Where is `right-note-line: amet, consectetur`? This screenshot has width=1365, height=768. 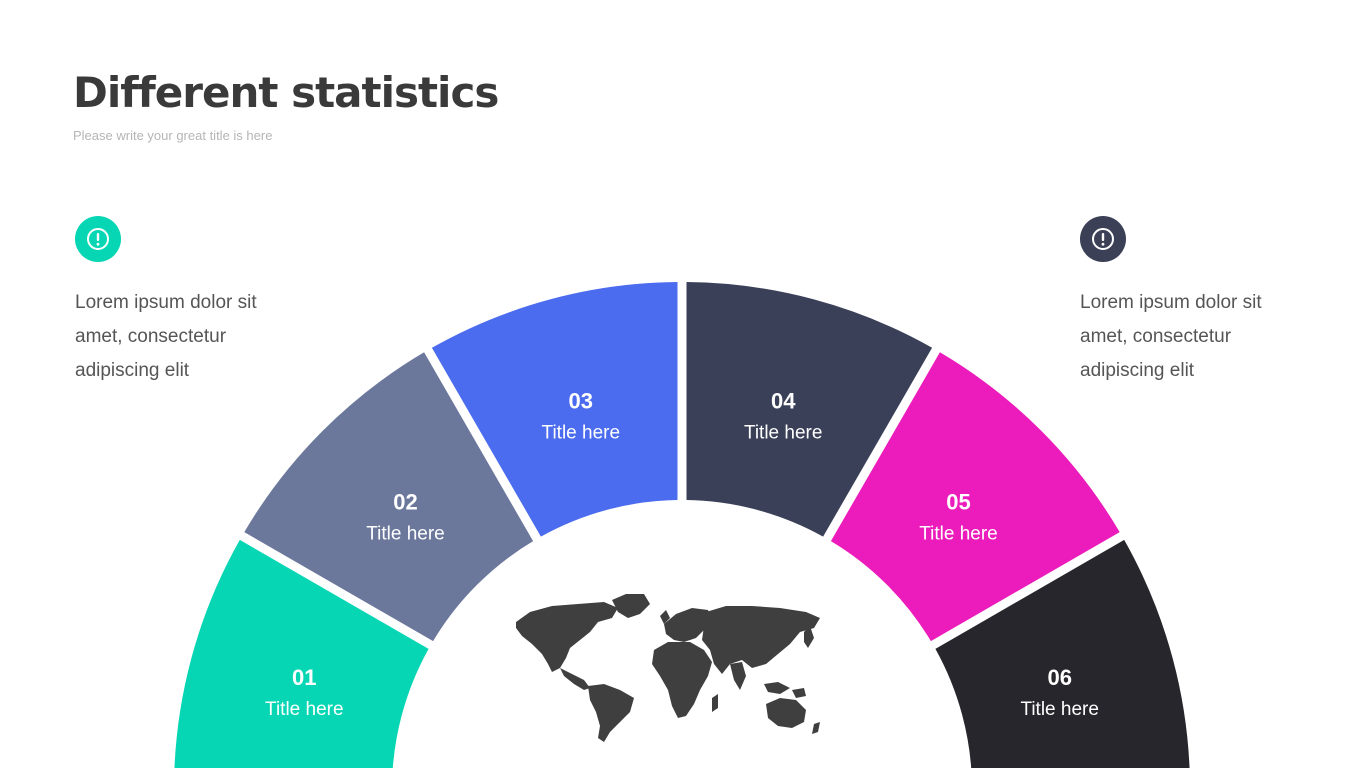
right-note-line: amet, consectetur is located at coordinates (1156, 336).